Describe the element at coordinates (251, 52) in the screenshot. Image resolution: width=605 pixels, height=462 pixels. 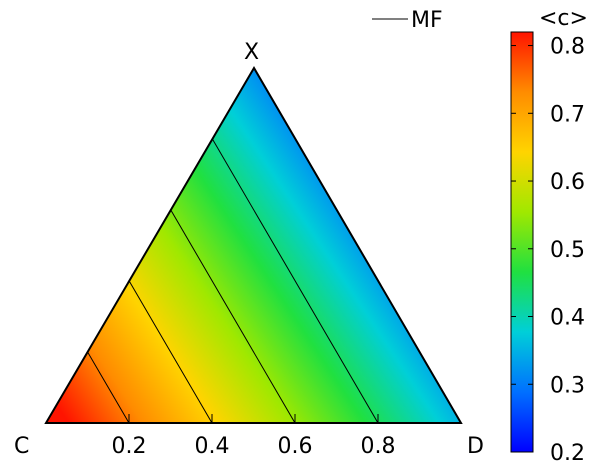
I see `corner-label-top: X` at that location.